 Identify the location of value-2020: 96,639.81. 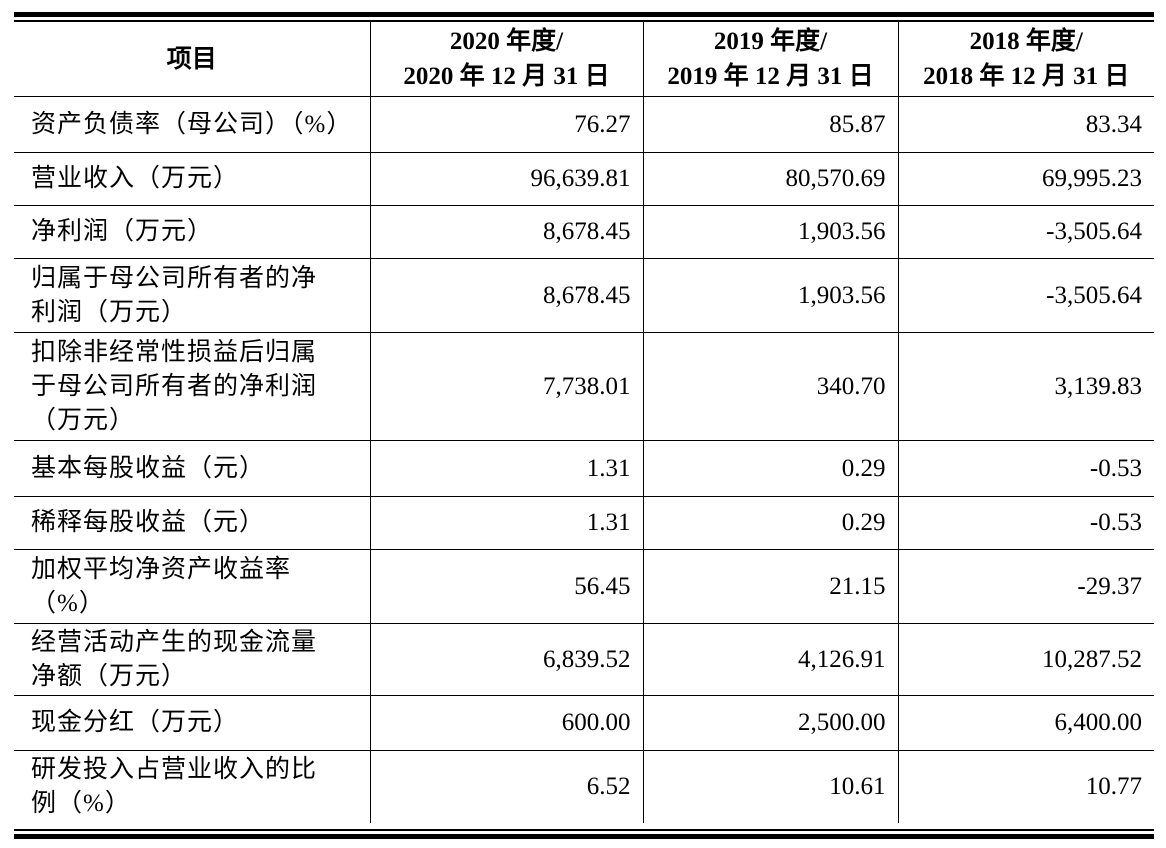
(506, 179).